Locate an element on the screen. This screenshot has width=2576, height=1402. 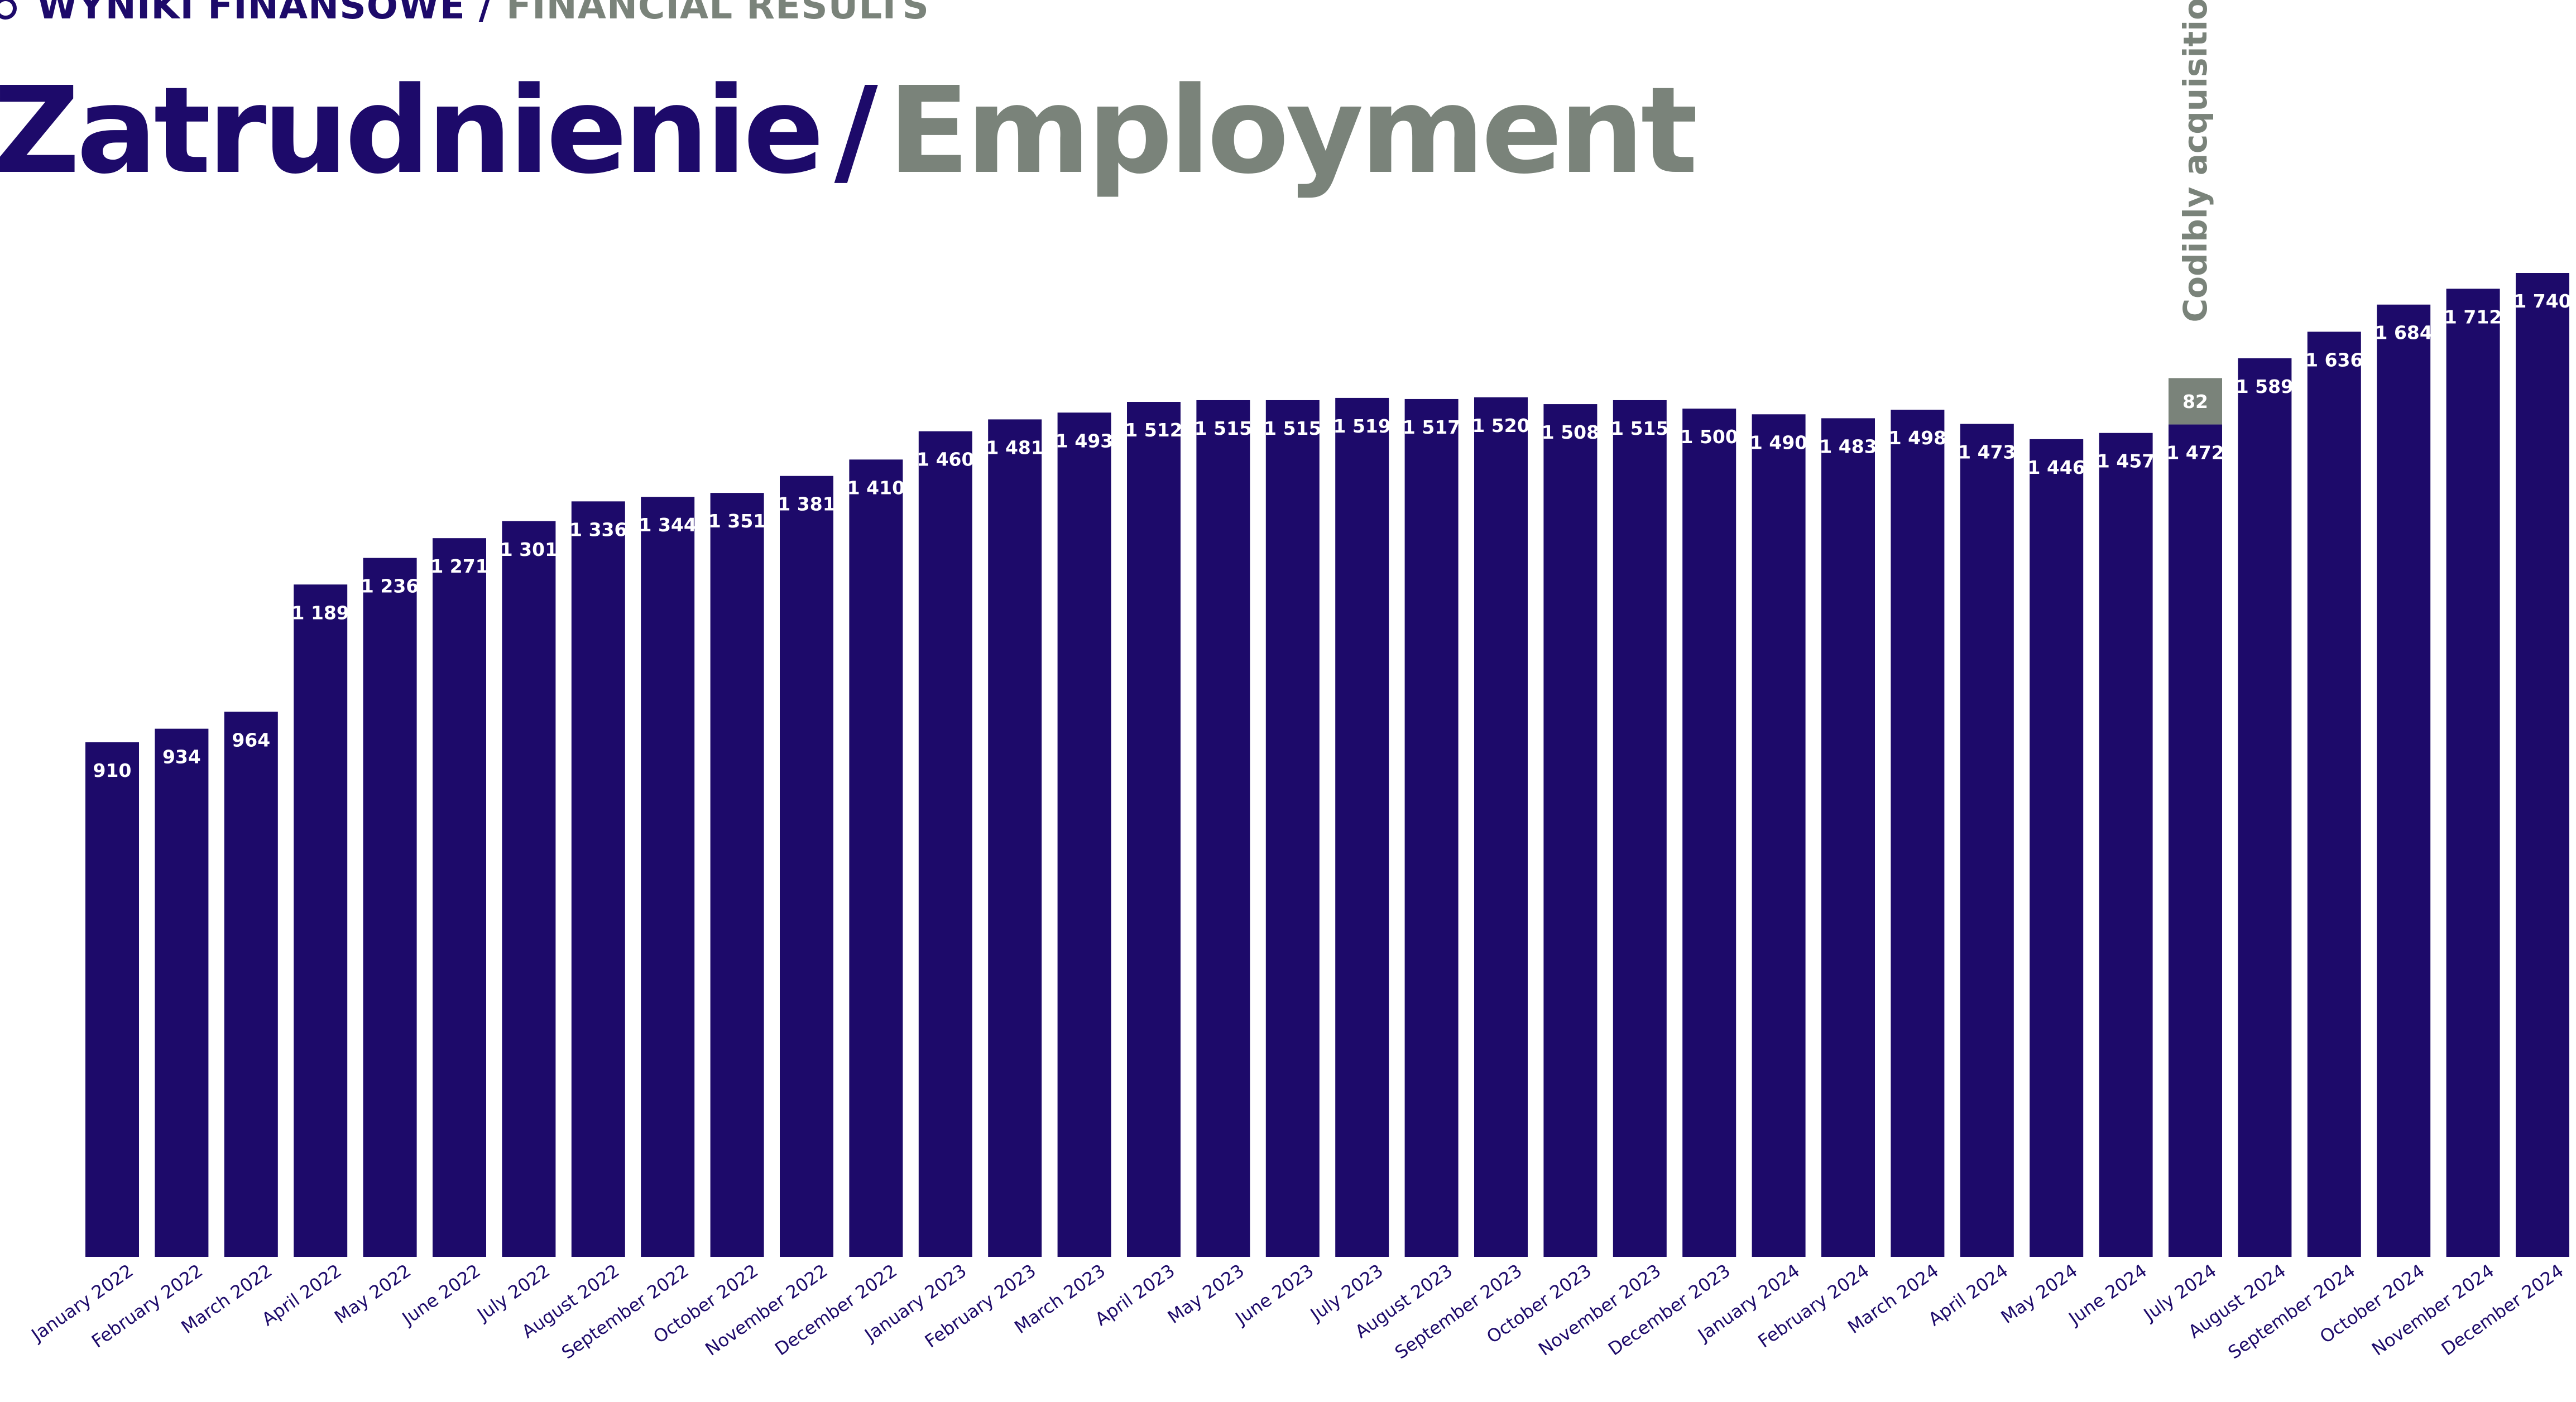
acquisition-value-label: 82 is located at coordinates (2195, 401).